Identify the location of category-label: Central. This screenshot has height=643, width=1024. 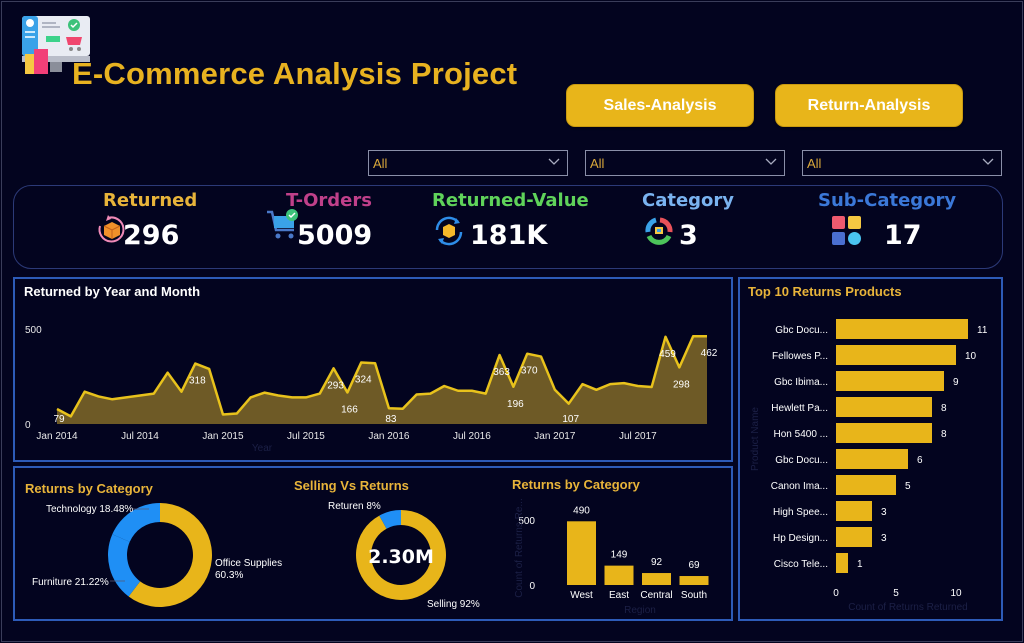
(656, 595).